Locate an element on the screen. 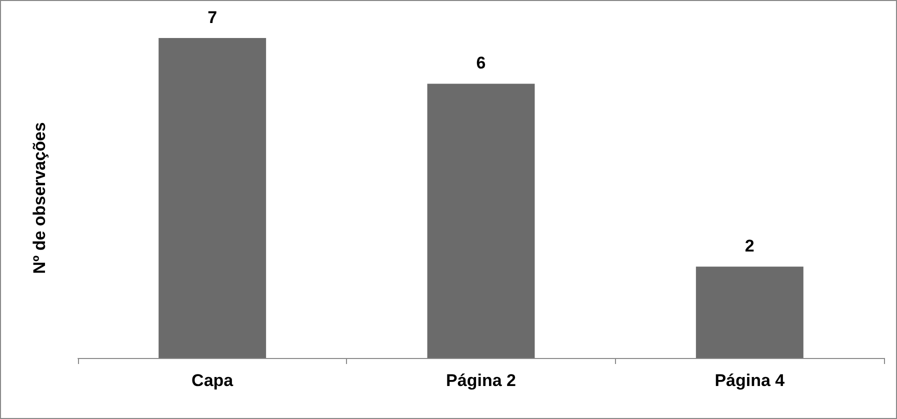 Image resolution: width=897 pixels, height=419 pixels. y-axis-title: Nº de observações is located at coordinates (39, 198).